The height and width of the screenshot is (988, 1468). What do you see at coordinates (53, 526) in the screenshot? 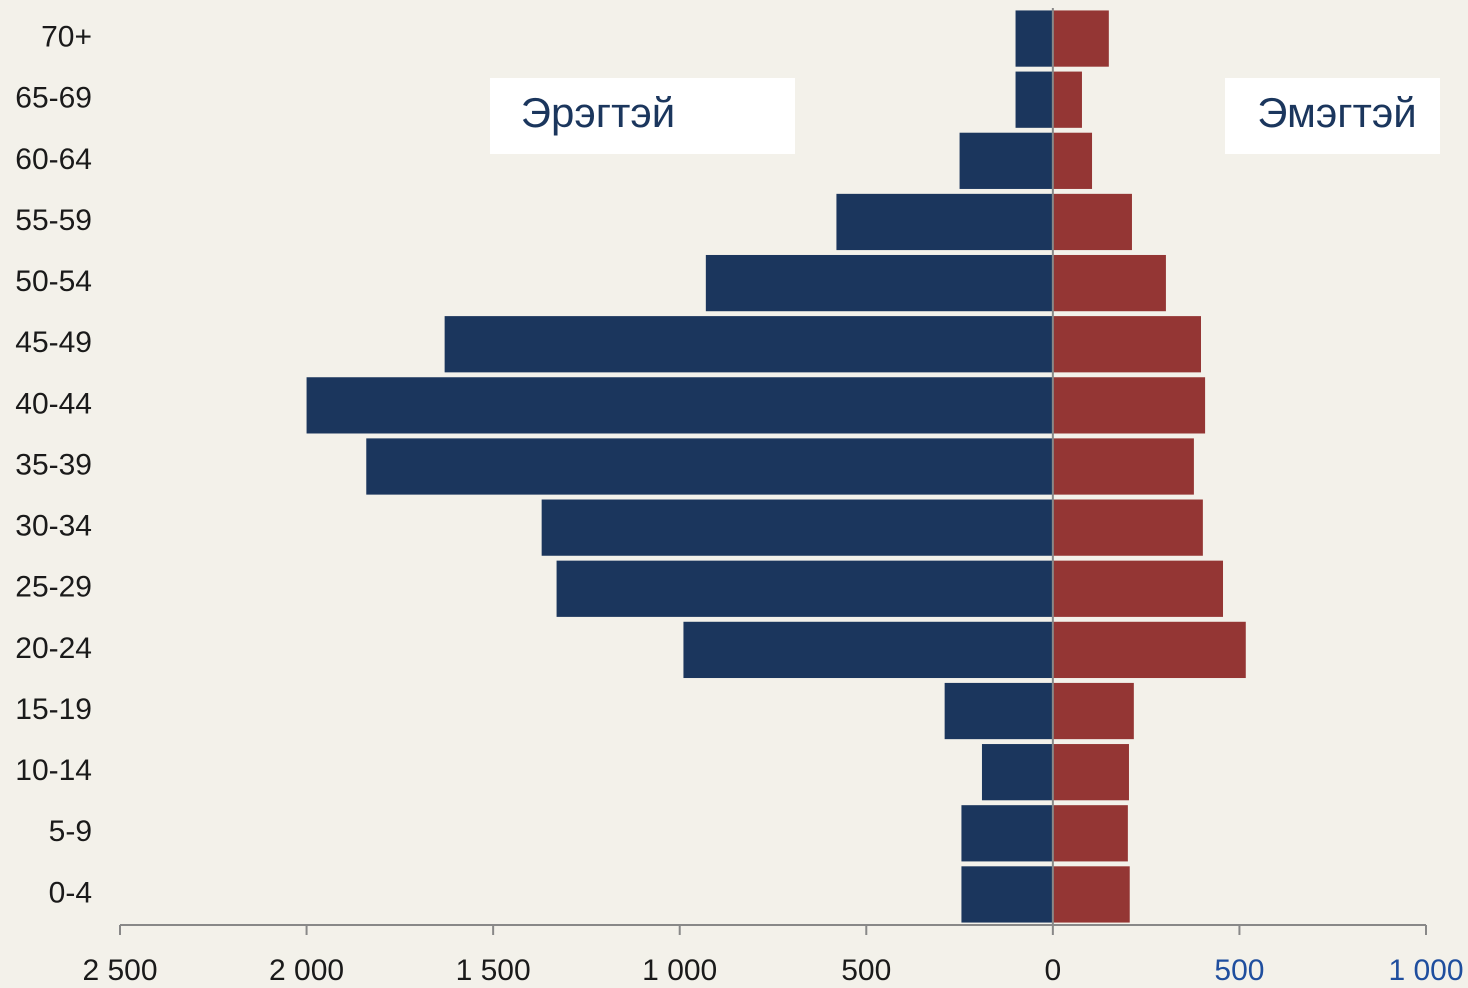
I see `y-tick-label: 30-34` at bounding box center [53, 526].